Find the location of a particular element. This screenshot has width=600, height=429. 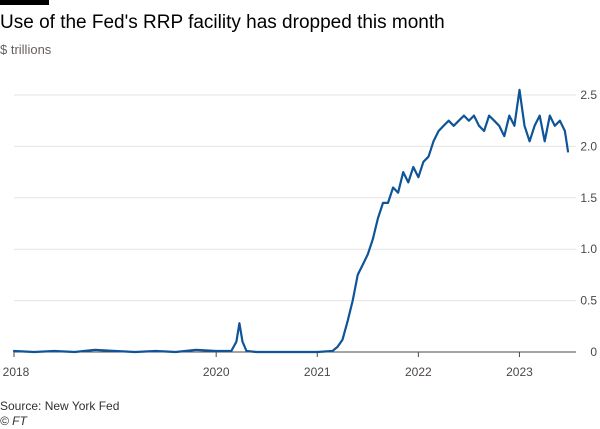

chart-subtitle: $ trillions is located at coordinates (26, 49).